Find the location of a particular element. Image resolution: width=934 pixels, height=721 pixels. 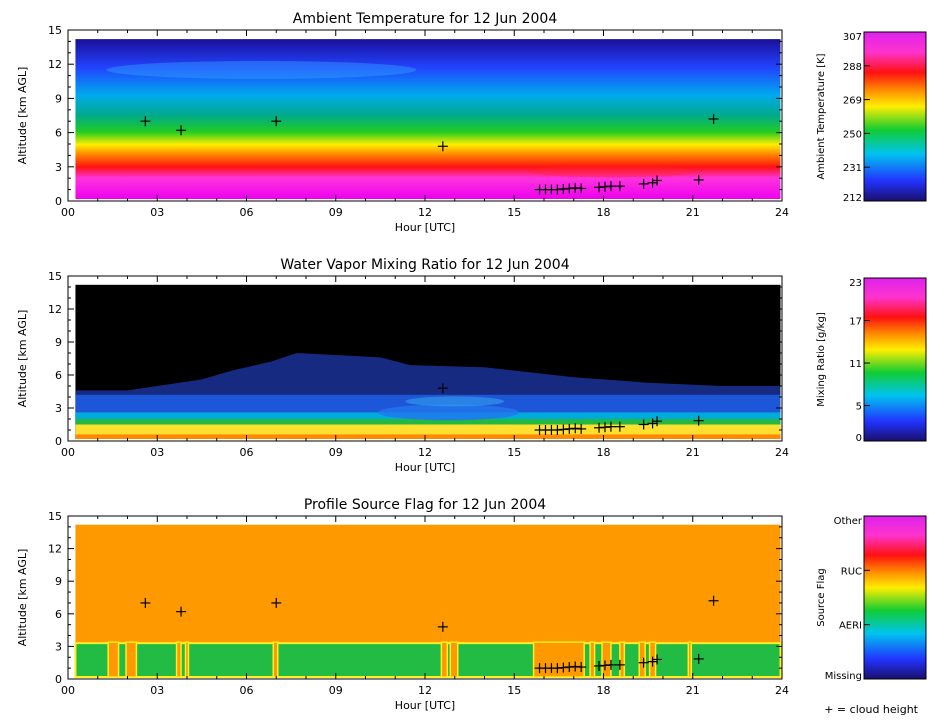

colorbar-tick-label: 250 is located at coordinates (852, 134).